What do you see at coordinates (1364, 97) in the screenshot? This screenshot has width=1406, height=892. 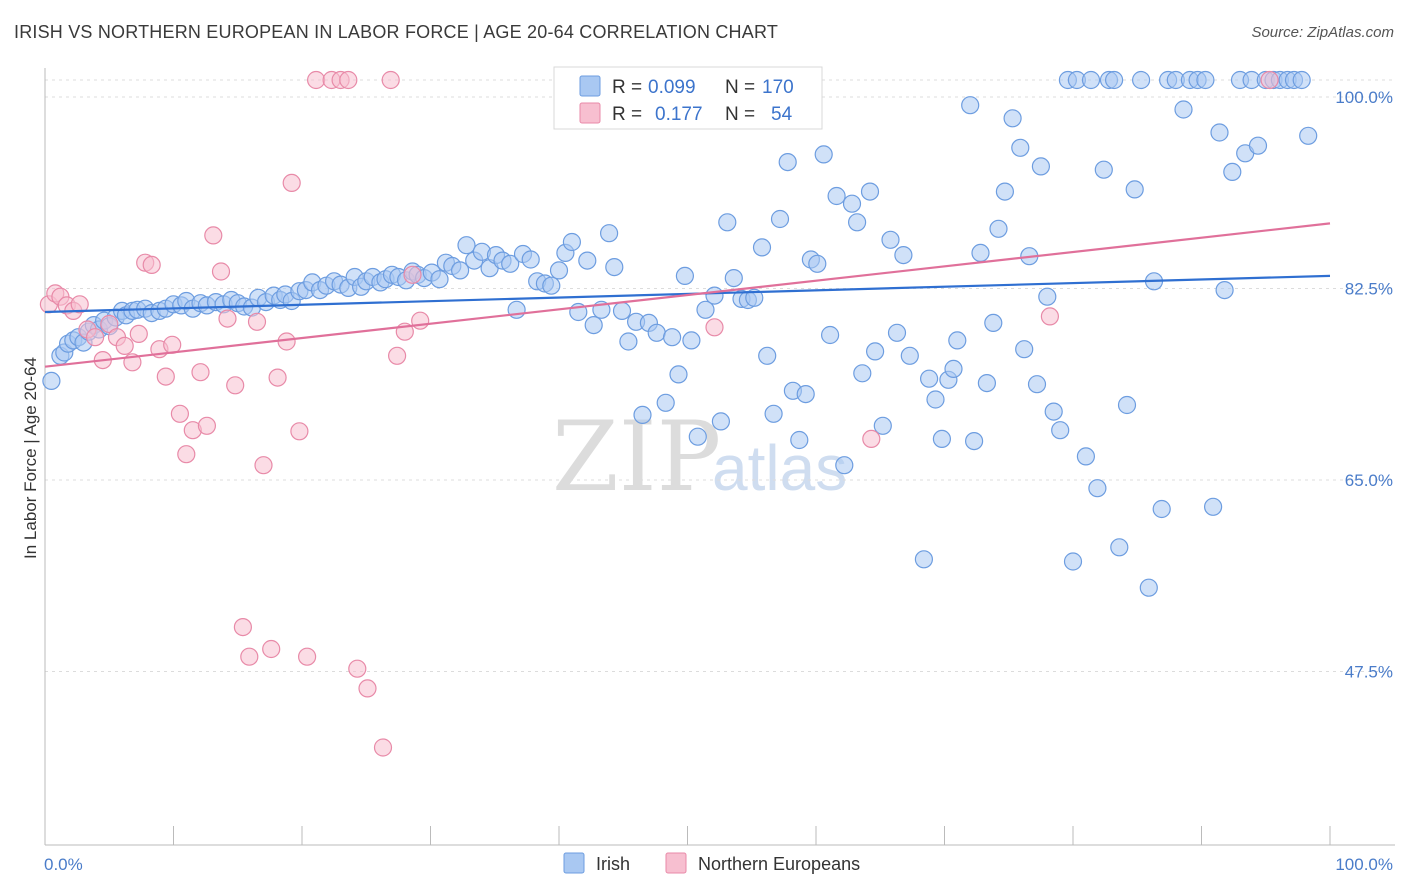 I see `y-tick-label: 100.0%` at bounding box center [1364, 97].